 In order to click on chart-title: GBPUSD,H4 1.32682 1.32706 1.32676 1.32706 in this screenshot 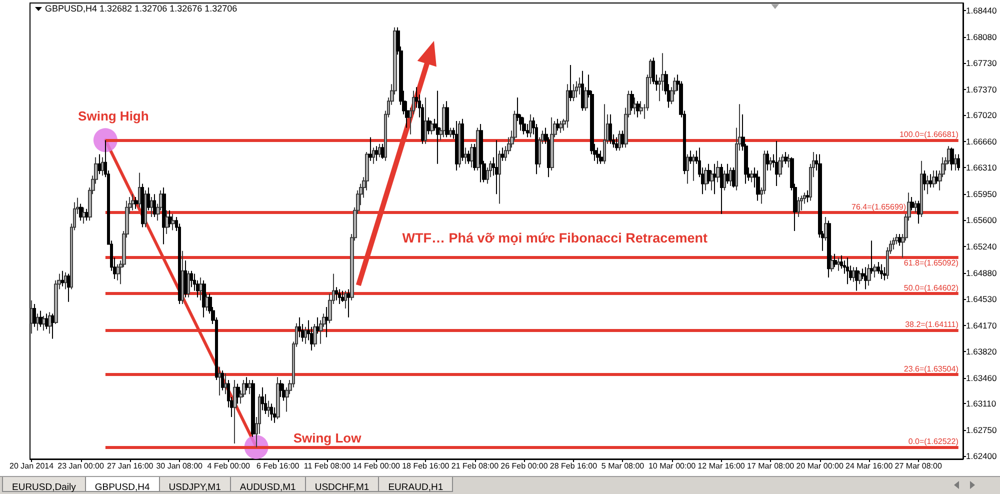, I will do `click(141, 9)`.